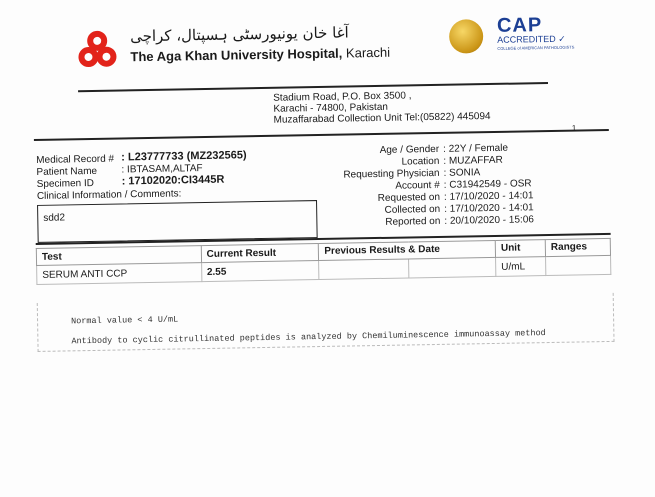 This screenshot has width=655, height=497. What do you see at coordinates (97, 49) in the screenshot?
I see `aku-logo-icon` at bounding box center [97, 49].